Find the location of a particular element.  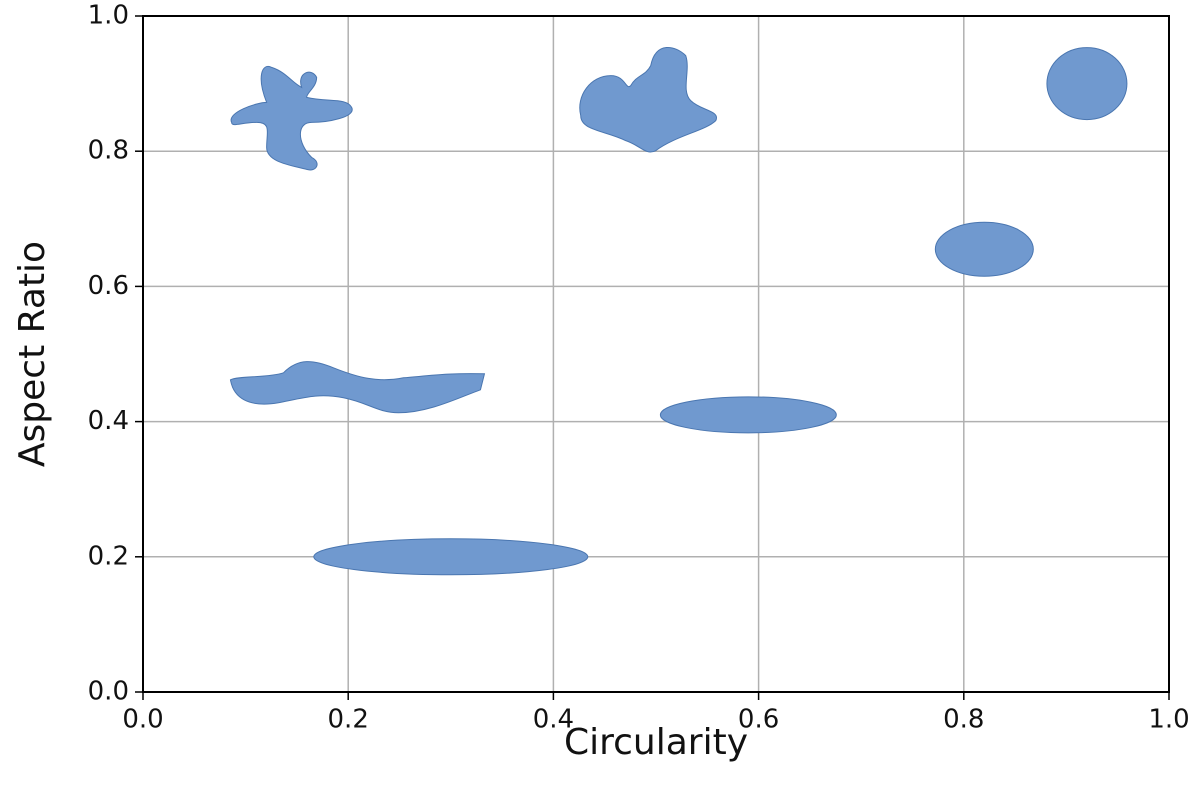

x-tick-label: 0.8 is located at coordinates (963, 720).